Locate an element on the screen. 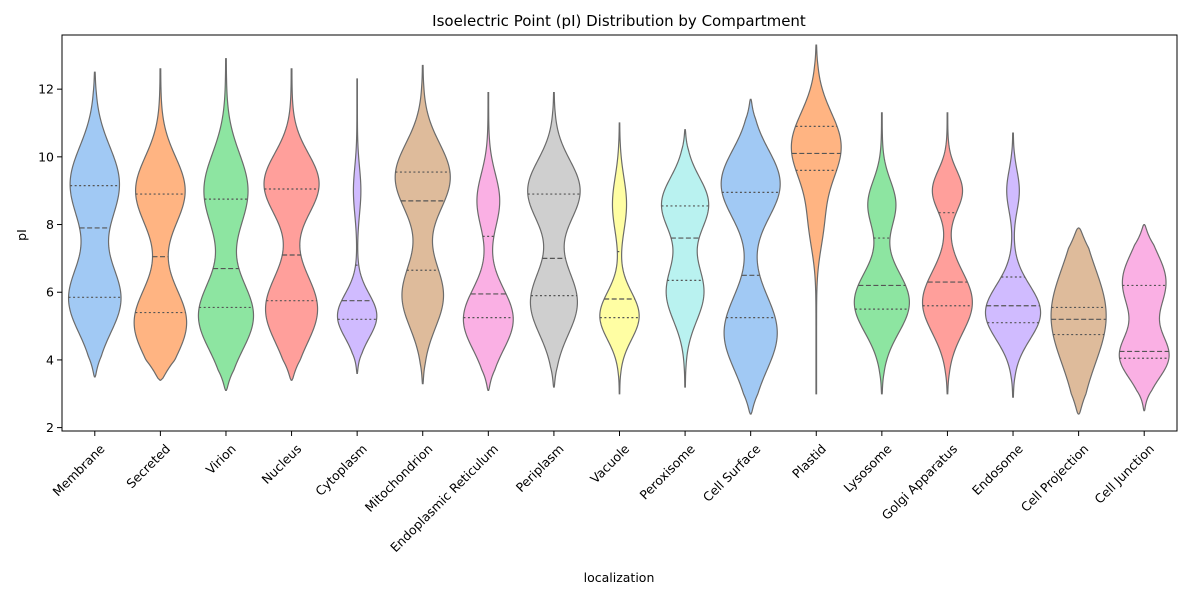 This screenshot has height=600, width=1200. violin-plastid is located at coordinates (816, 219).